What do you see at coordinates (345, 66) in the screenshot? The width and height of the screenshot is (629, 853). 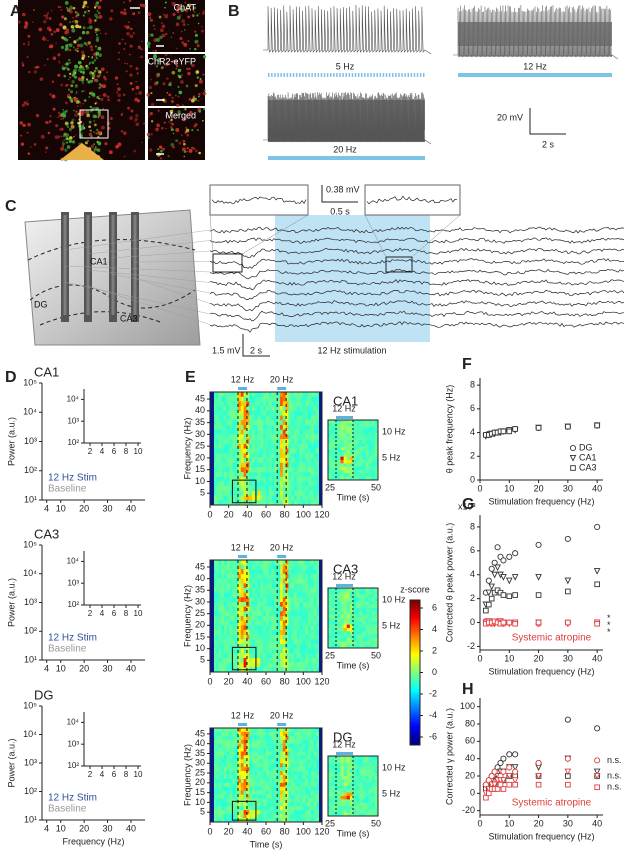 I see `trace-label: 5 Hz` at bounding box center [345, 66].